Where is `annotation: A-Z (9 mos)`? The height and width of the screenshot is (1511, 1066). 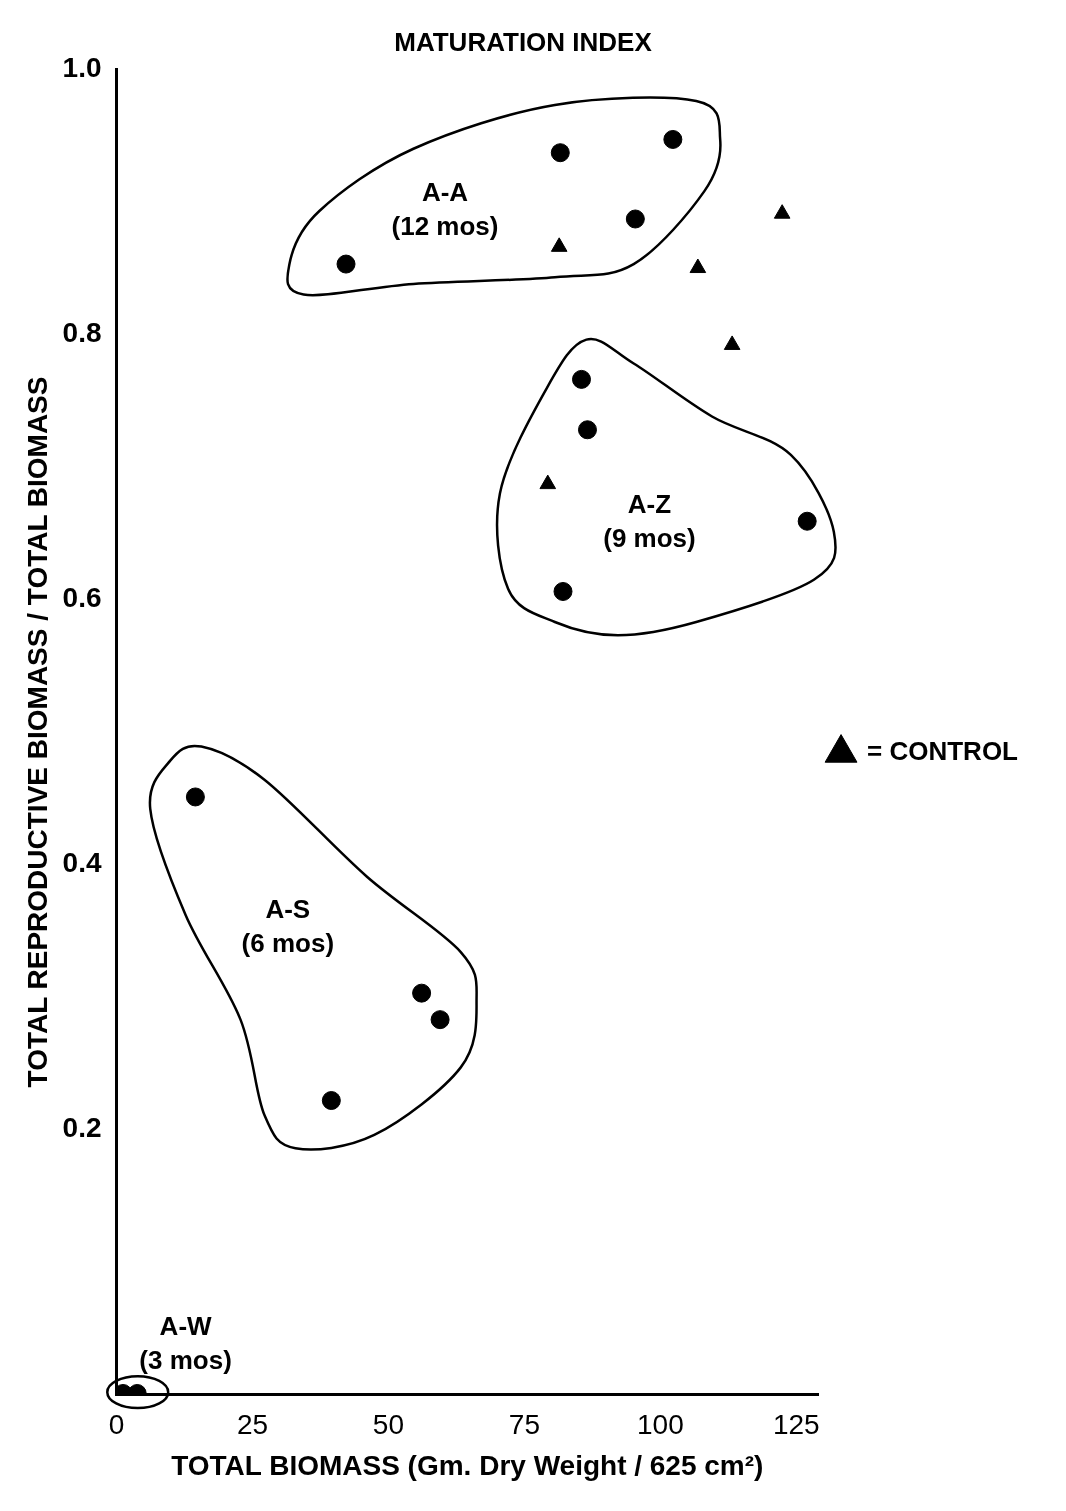
annotation: A-Z (9 mos) is located at coordinates (649, 520).